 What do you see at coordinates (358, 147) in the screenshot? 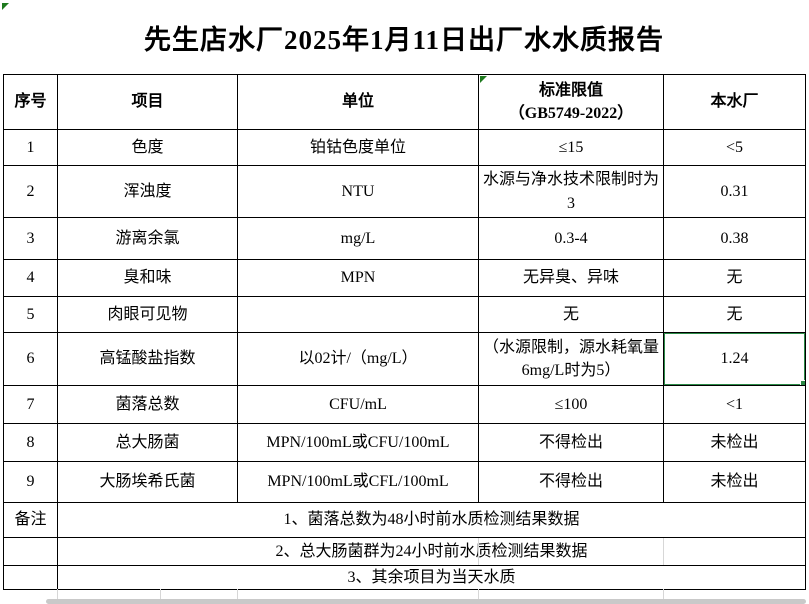
I see `cell-unit-1: 铂钴色度单位` at bounding box center [358, 147].